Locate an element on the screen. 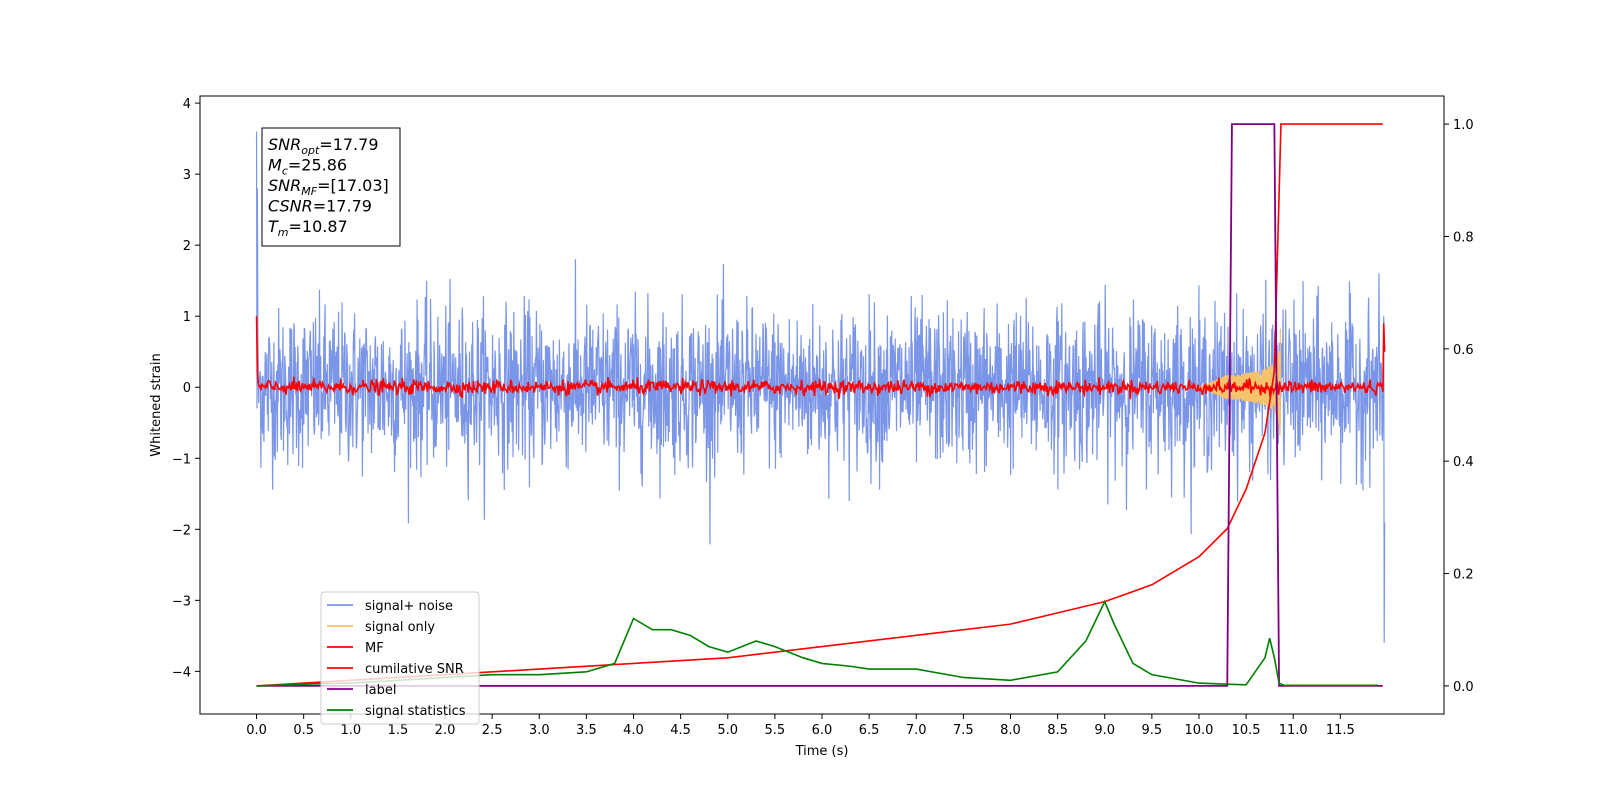 Image resolution: width=1600 pixels, height=800 pixels. y-tick-label: 2 is located at coordinates (187, 246).